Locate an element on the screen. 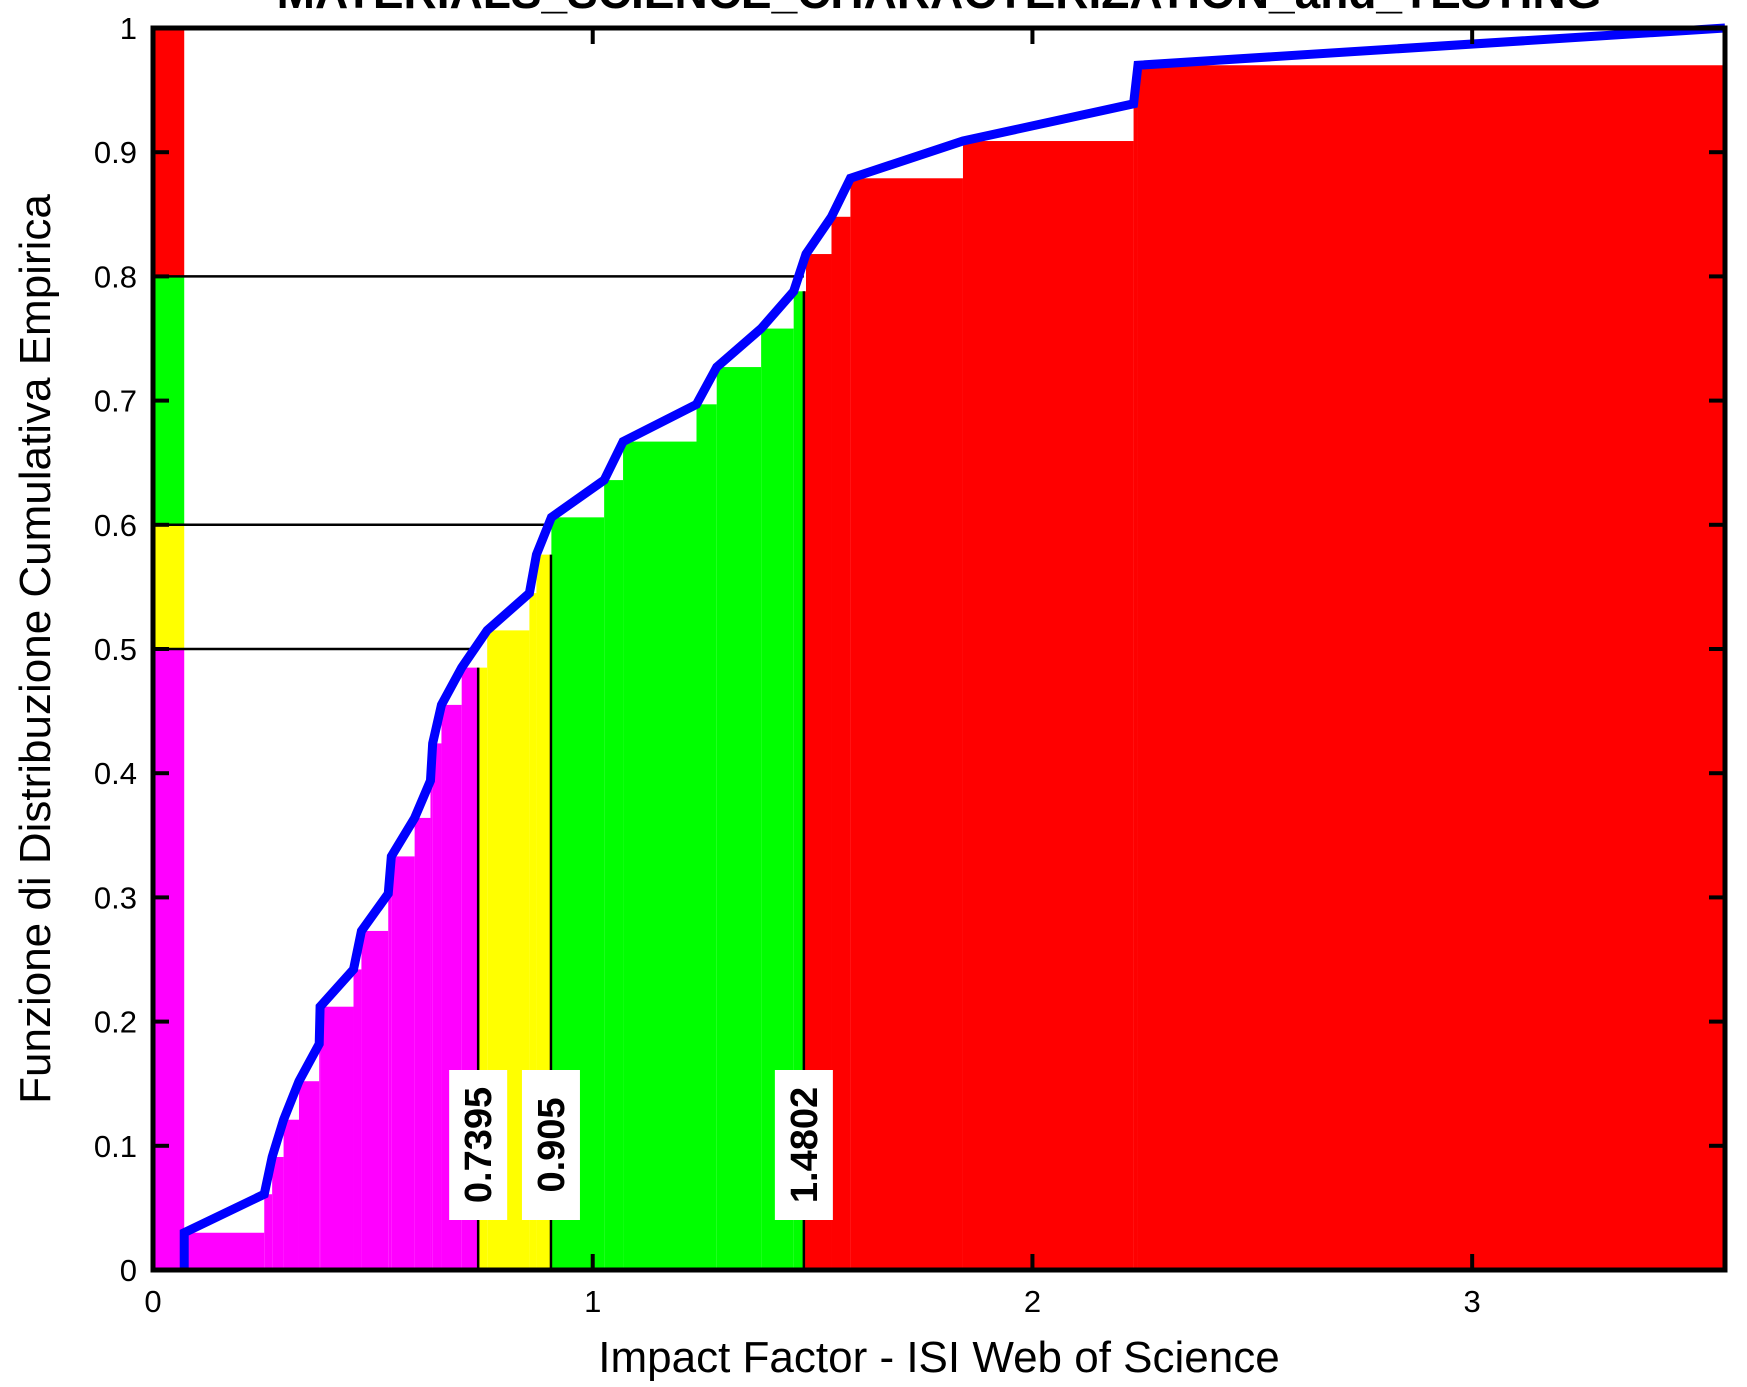  y-tick-label: 0.6 is located at coordinates (115, 525).